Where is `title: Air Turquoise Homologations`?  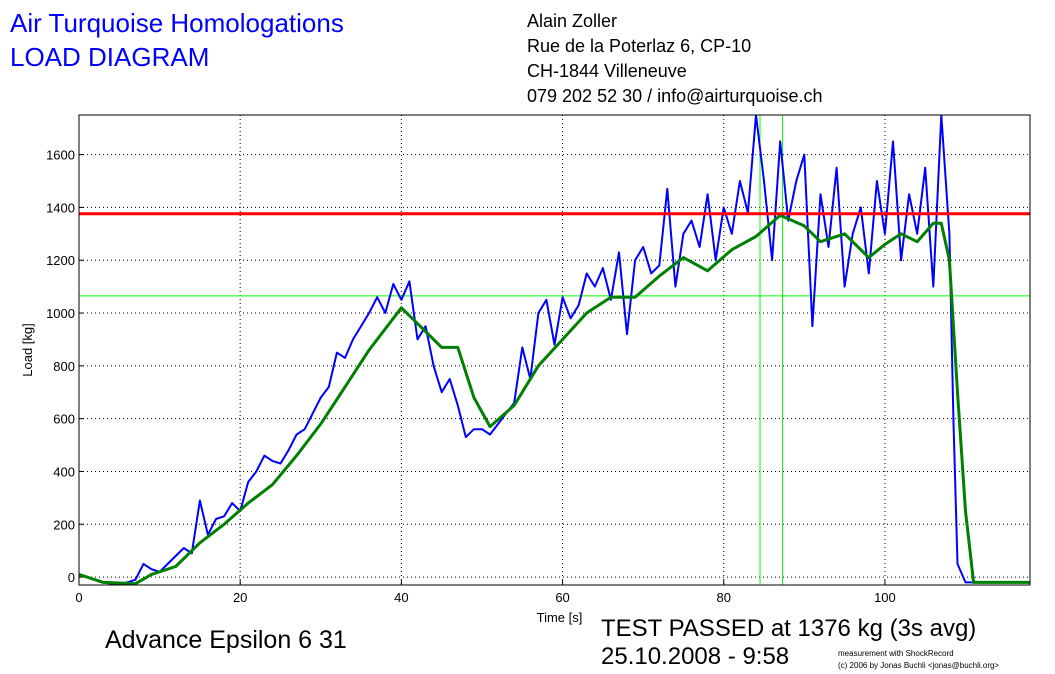
title: Air Turquoise Homologations is located at coordinates (177, 23).